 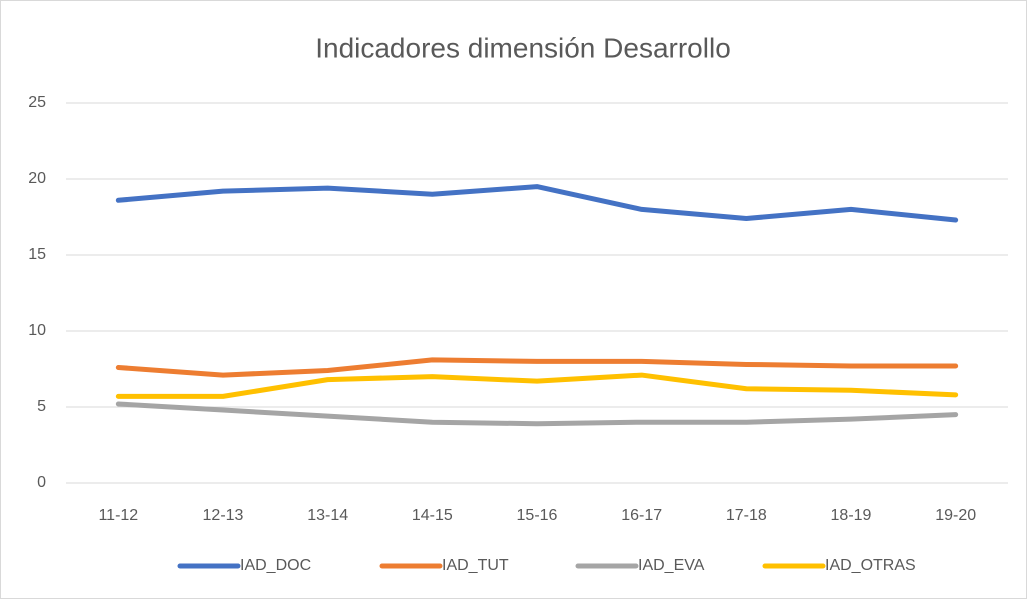 I want to click on legend-label: IAD_OTRAS, so click(x=870, y=565).